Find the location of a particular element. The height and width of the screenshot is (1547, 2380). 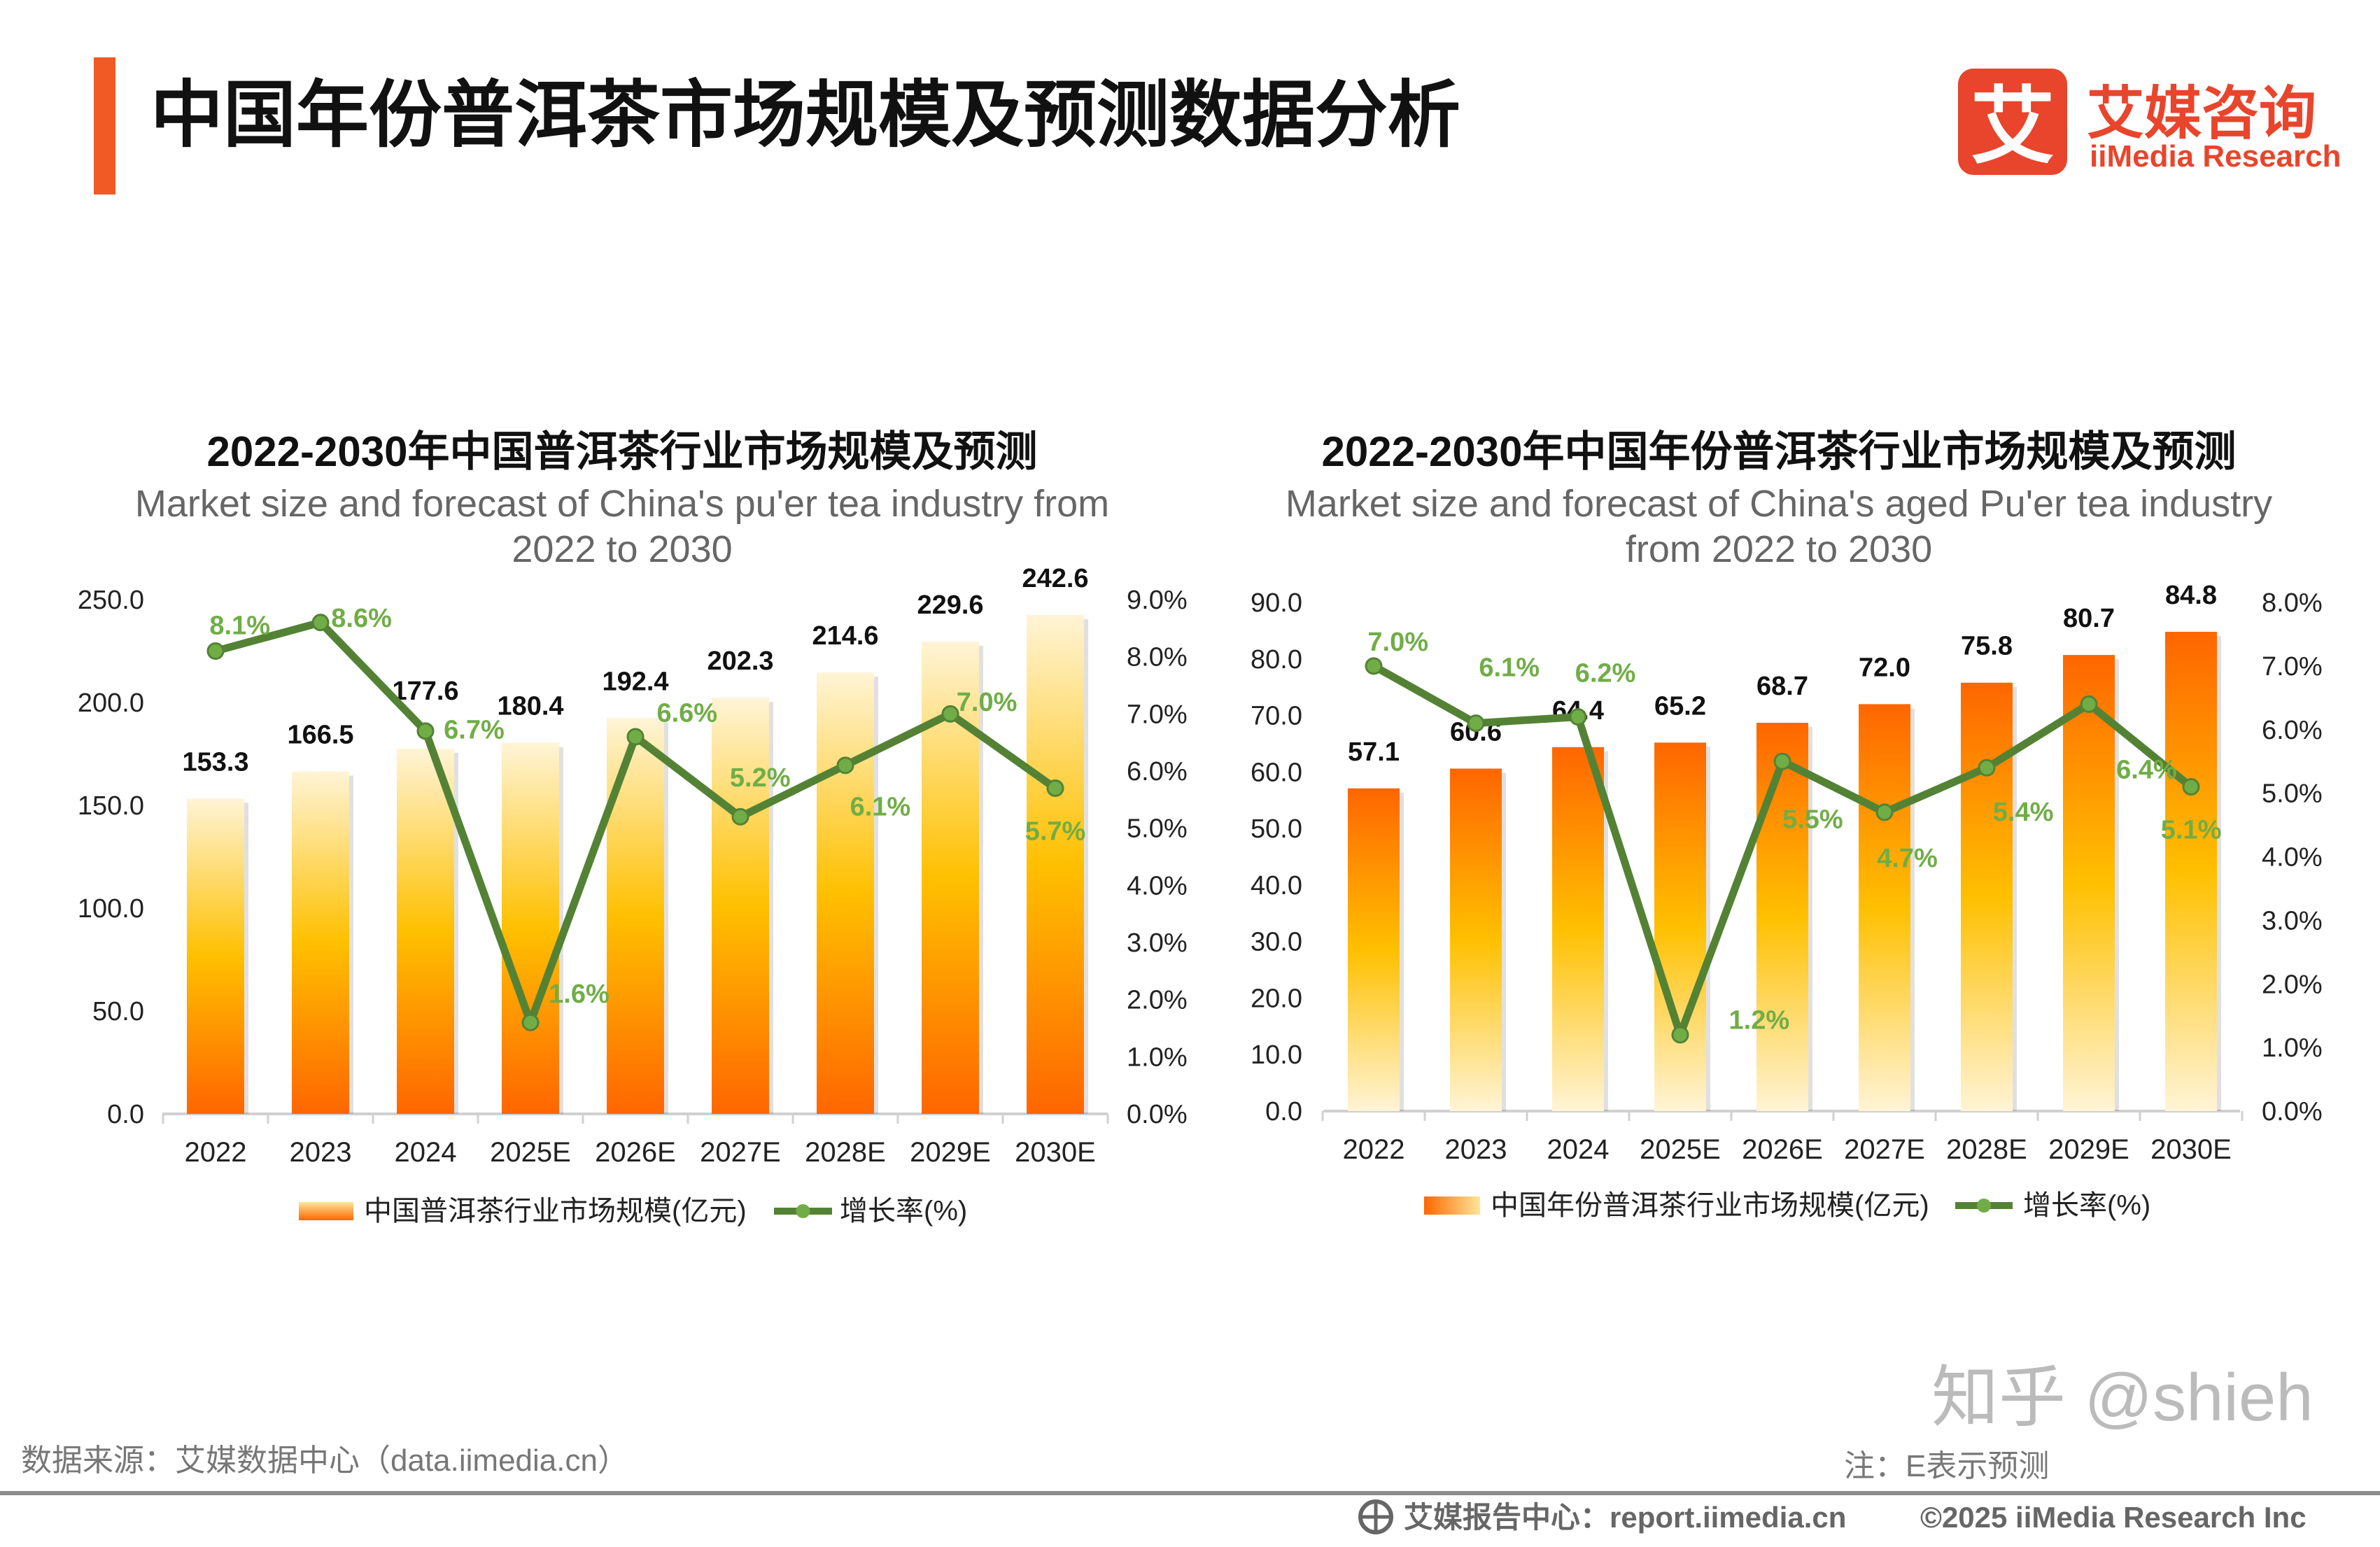

y-left-tick-label: 150.0 is located at coordinates (111, 806).